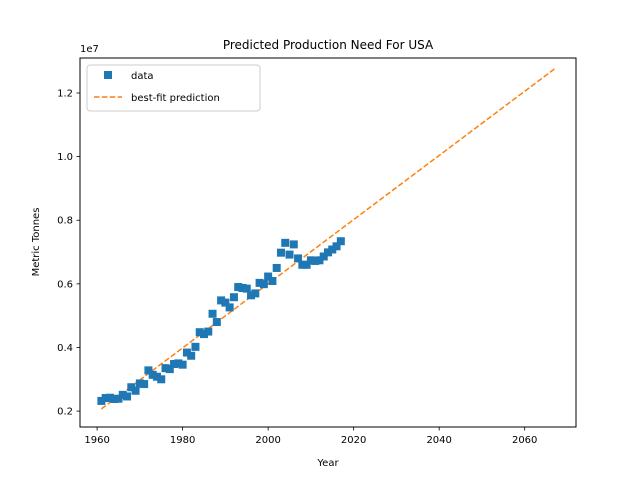 The image size is (640, 480). I want to click on y-tick-label: 0.4, so click(65, 348).